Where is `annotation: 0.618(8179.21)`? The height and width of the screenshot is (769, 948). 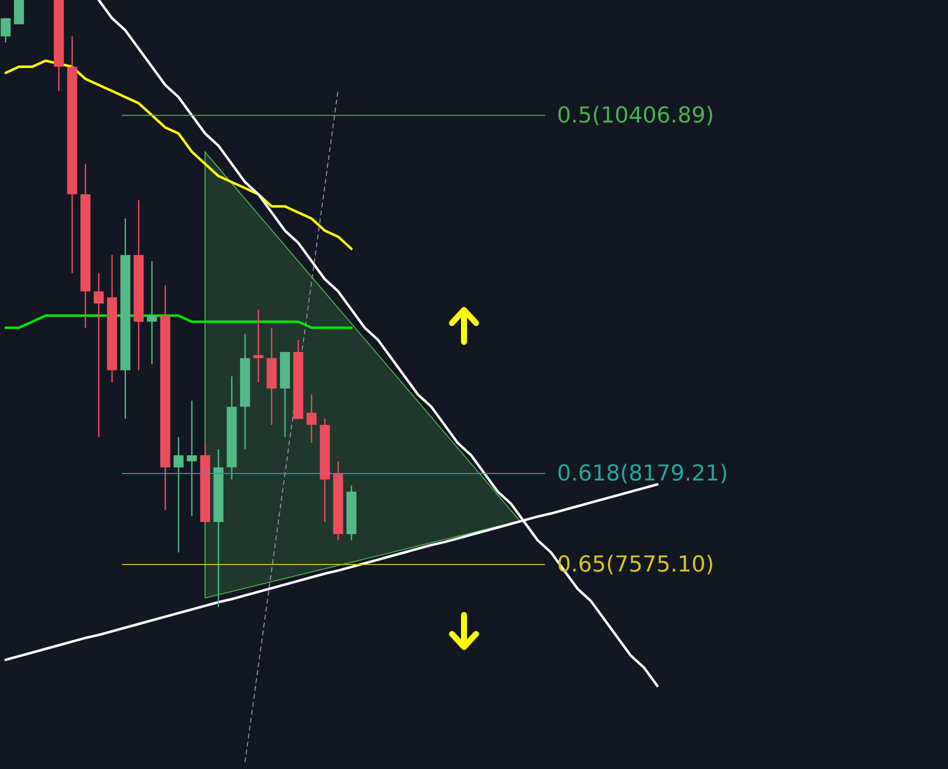
annotation: 0.618(8179.21) is located at coordinates (642, 473).